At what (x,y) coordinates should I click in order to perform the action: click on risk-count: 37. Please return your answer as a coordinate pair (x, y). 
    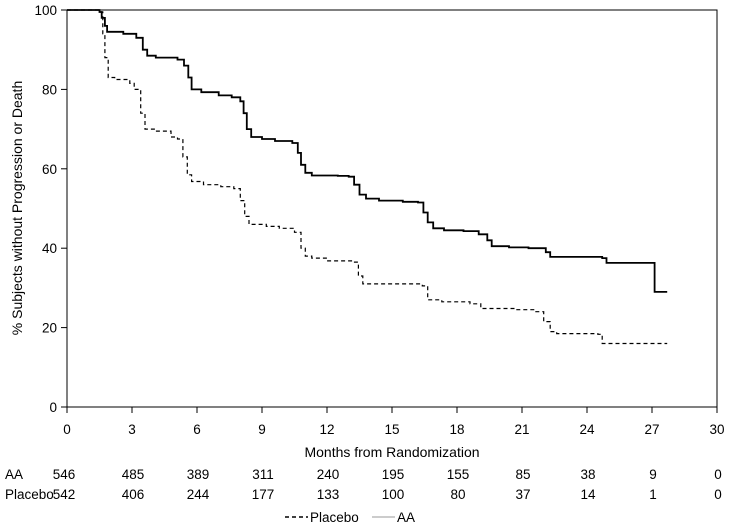
    Looking at the image, I should click on (522, 494).